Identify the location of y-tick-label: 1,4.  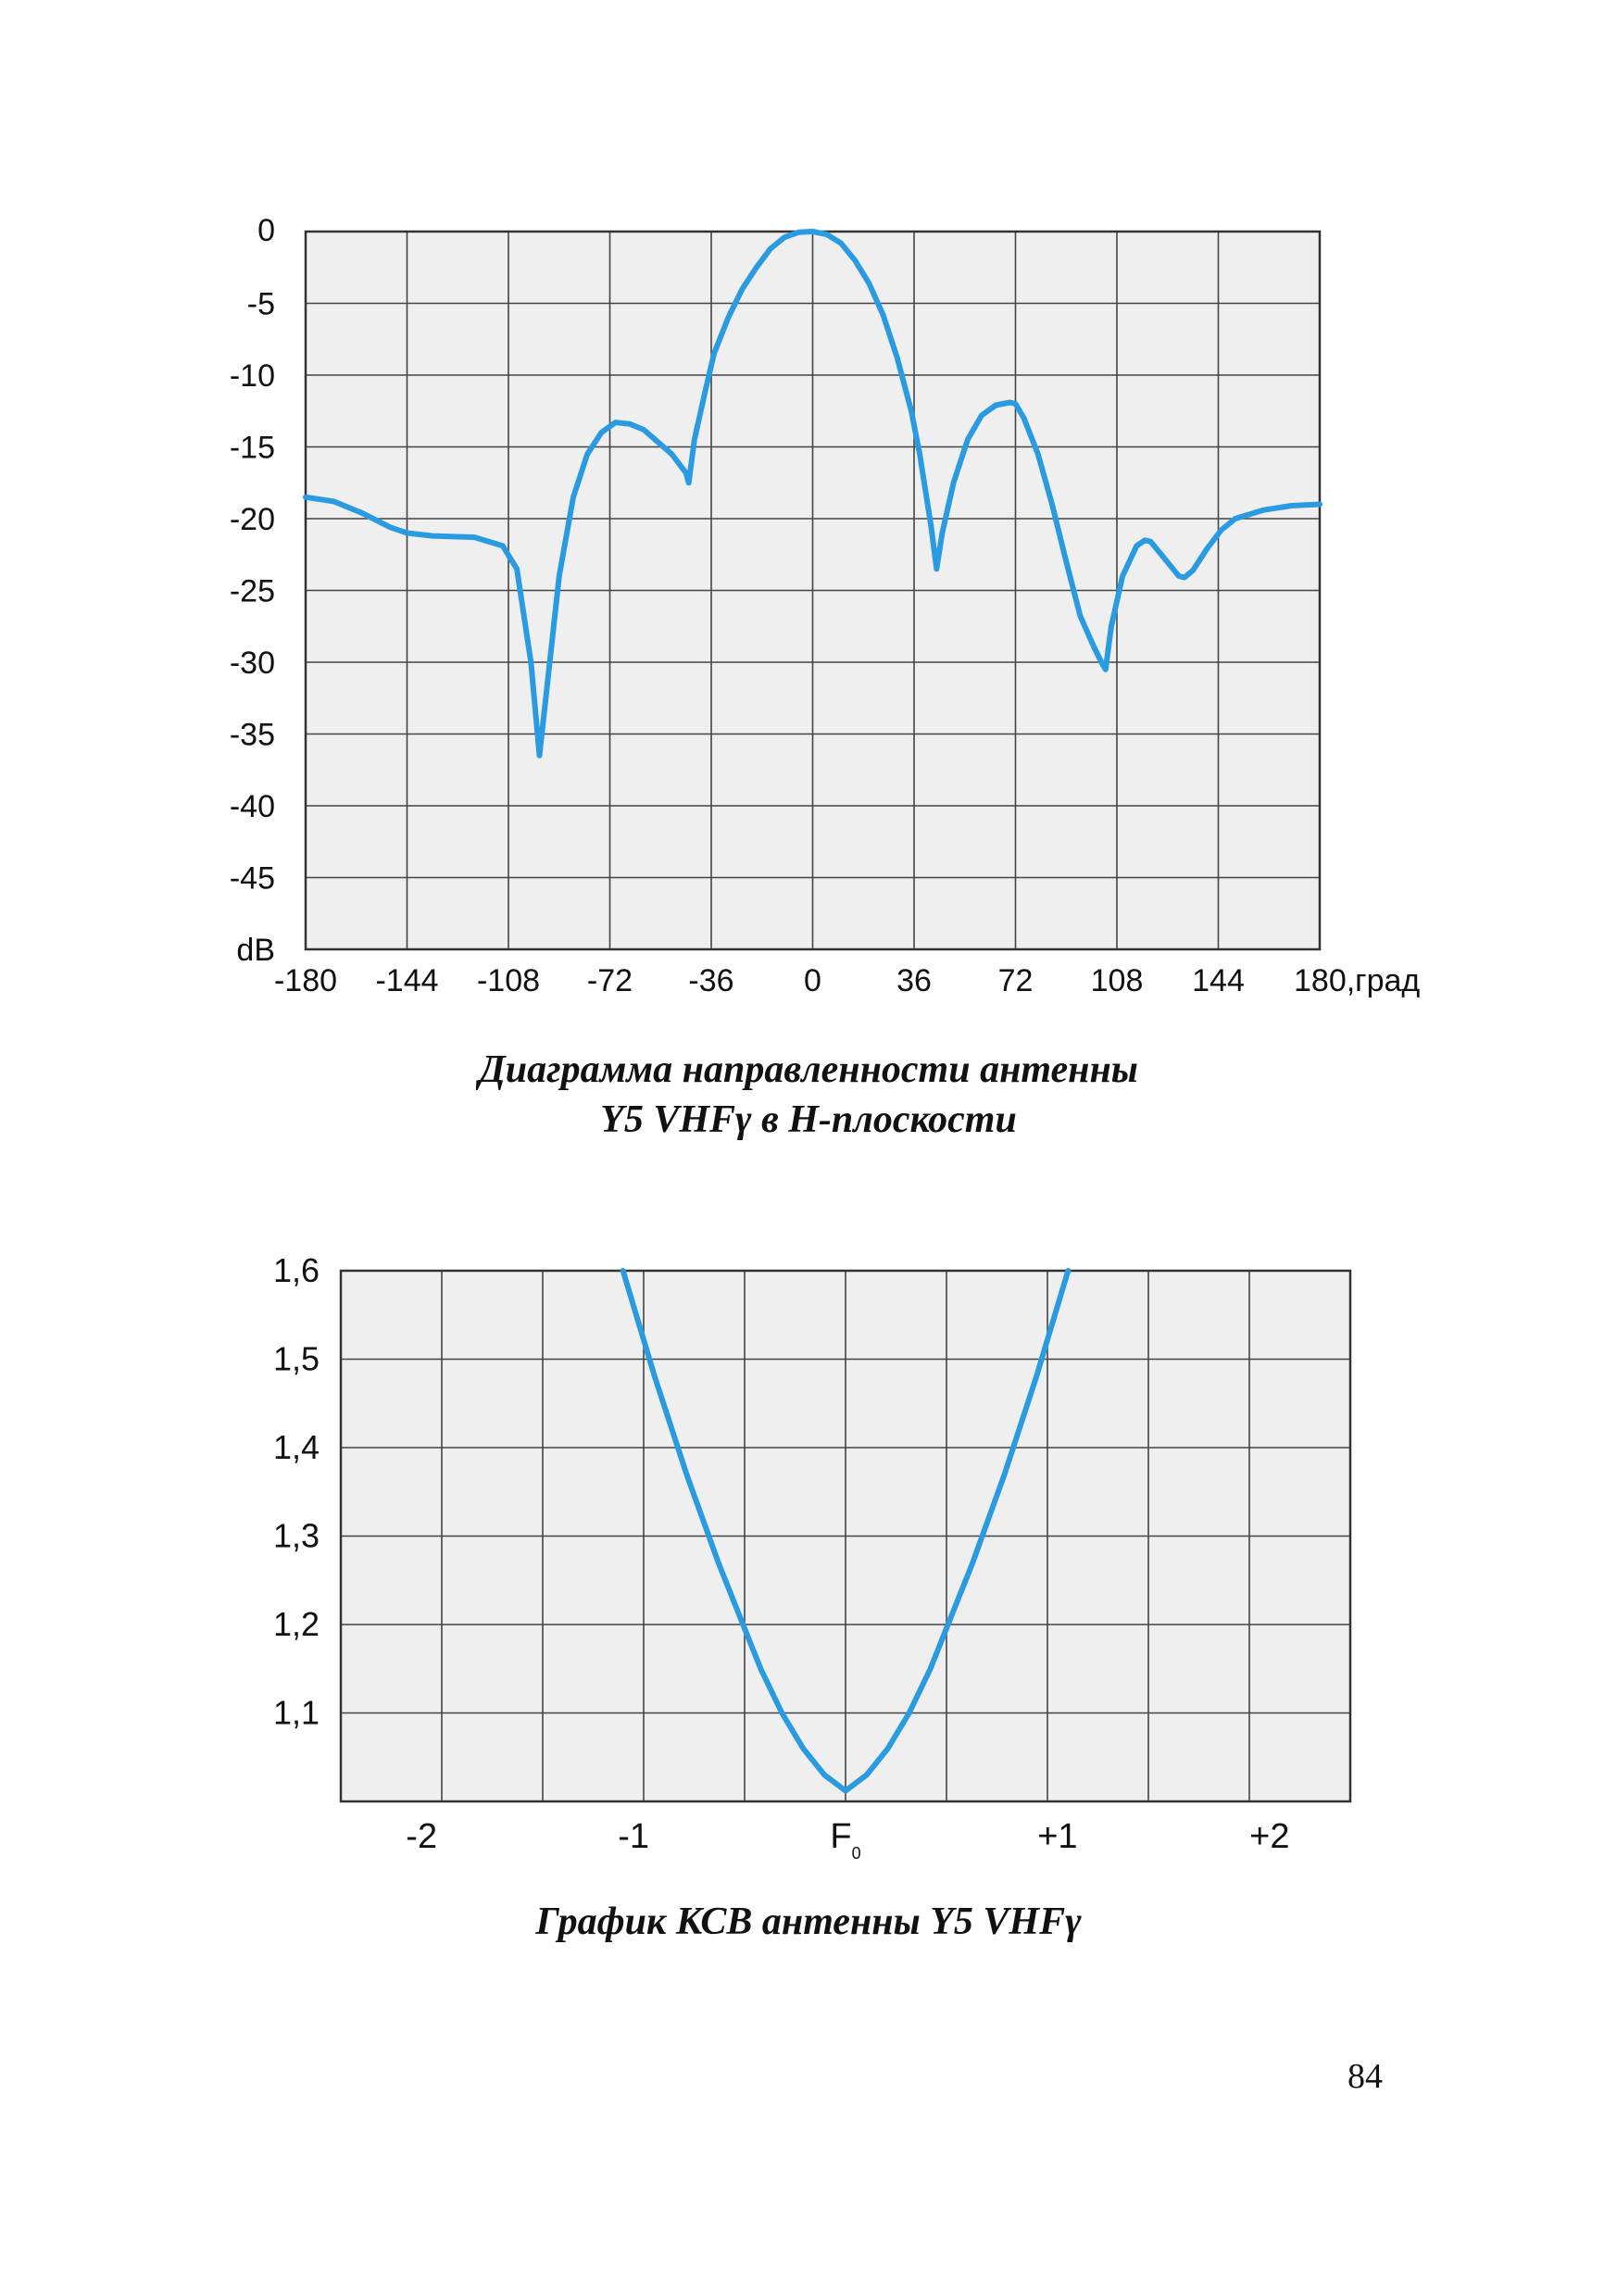
(296, 1447).